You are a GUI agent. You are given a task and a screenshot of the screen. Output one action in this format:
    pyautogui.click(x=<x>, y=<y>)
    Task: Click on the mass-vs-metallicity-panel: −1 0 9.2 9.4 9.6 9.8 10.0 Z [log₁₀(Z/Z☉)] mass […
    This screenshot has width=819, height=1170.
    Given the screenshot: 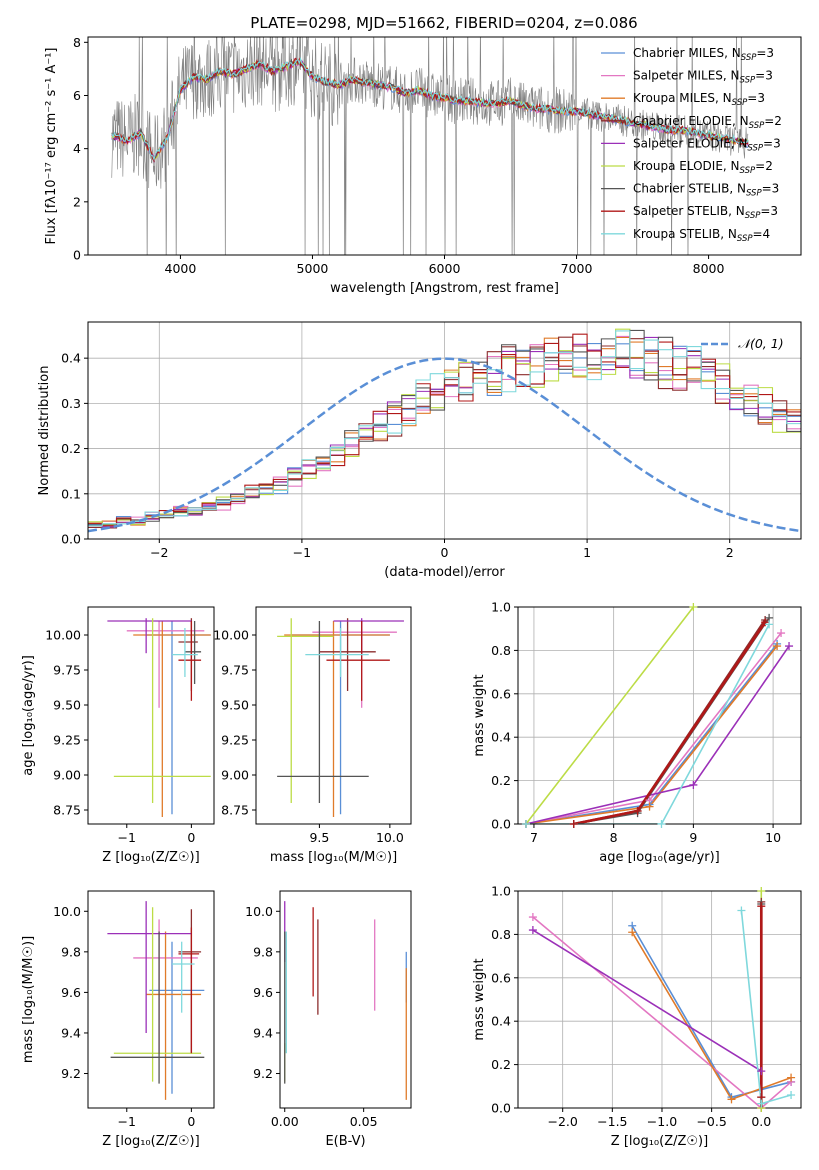 What is the action you would take?
    pyautogui.click(x=118, y=1019)
    